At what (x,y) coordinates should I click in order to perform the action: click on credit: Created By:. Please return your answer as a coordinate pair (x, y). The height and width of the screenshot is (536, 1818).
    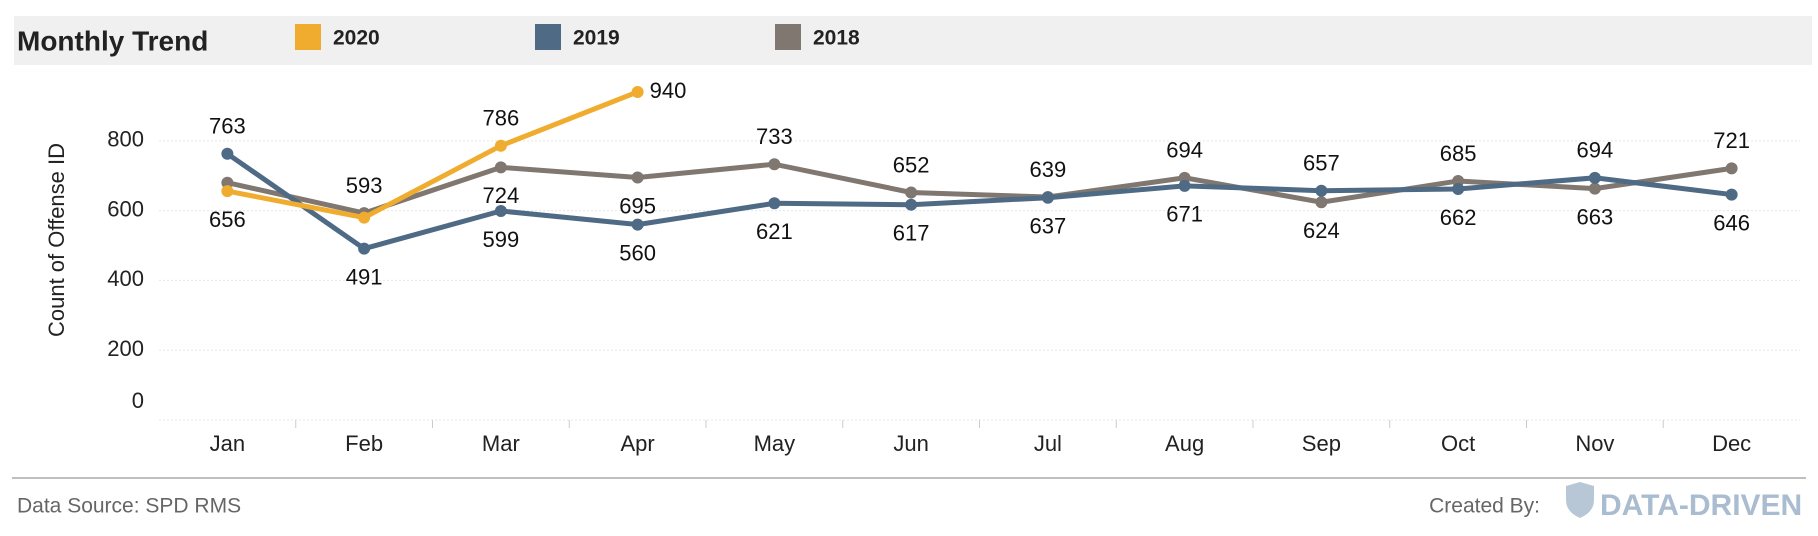
    Looking at the image, I should click on (1484, 506).